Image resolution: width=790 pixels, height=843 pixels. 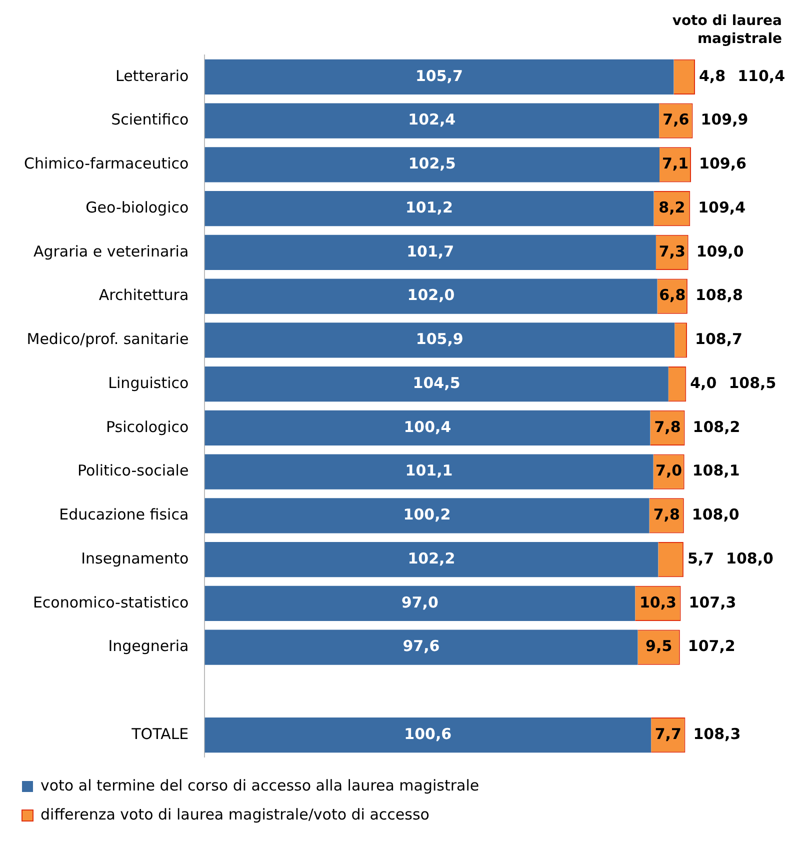 What do you see at coordinates (718, 339) in the screenshot?
I see `total-label: 108,7` at bounding box center [718, 339].